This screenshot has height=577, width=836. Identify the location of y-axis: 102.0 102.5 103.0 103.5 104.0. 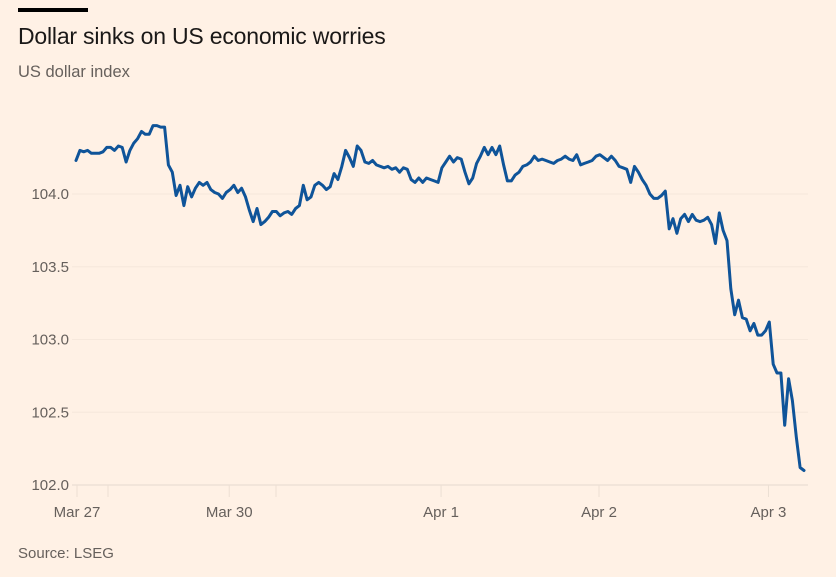
(50, 340).